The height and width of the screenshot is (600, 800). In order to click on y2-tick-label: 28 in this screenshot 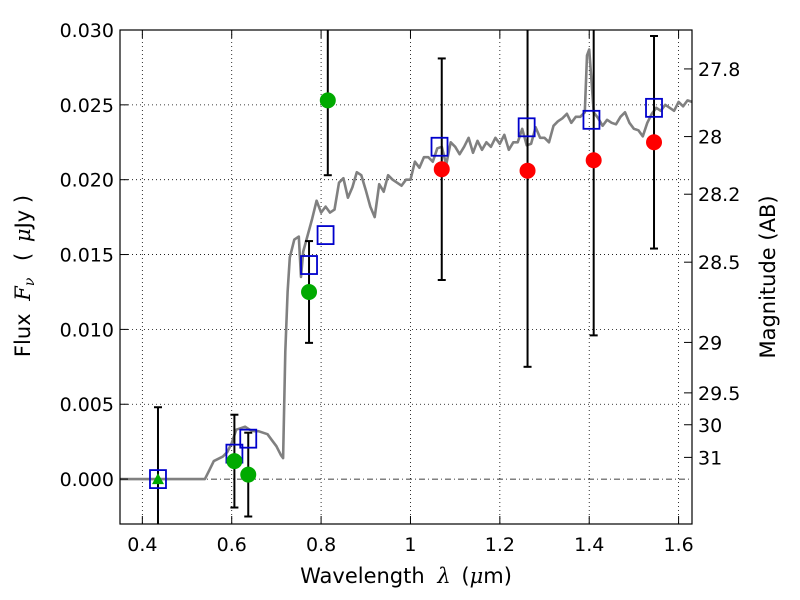, I will do `click(710, 138)`.